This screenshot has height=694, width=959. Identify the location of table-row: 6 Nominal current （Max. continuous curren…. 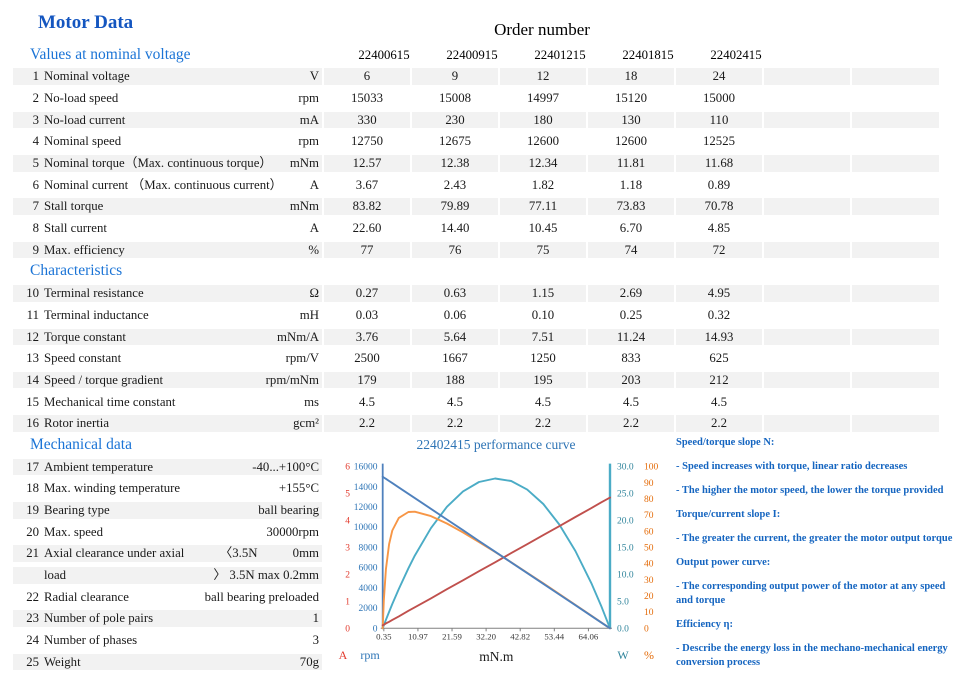
(475, 185).